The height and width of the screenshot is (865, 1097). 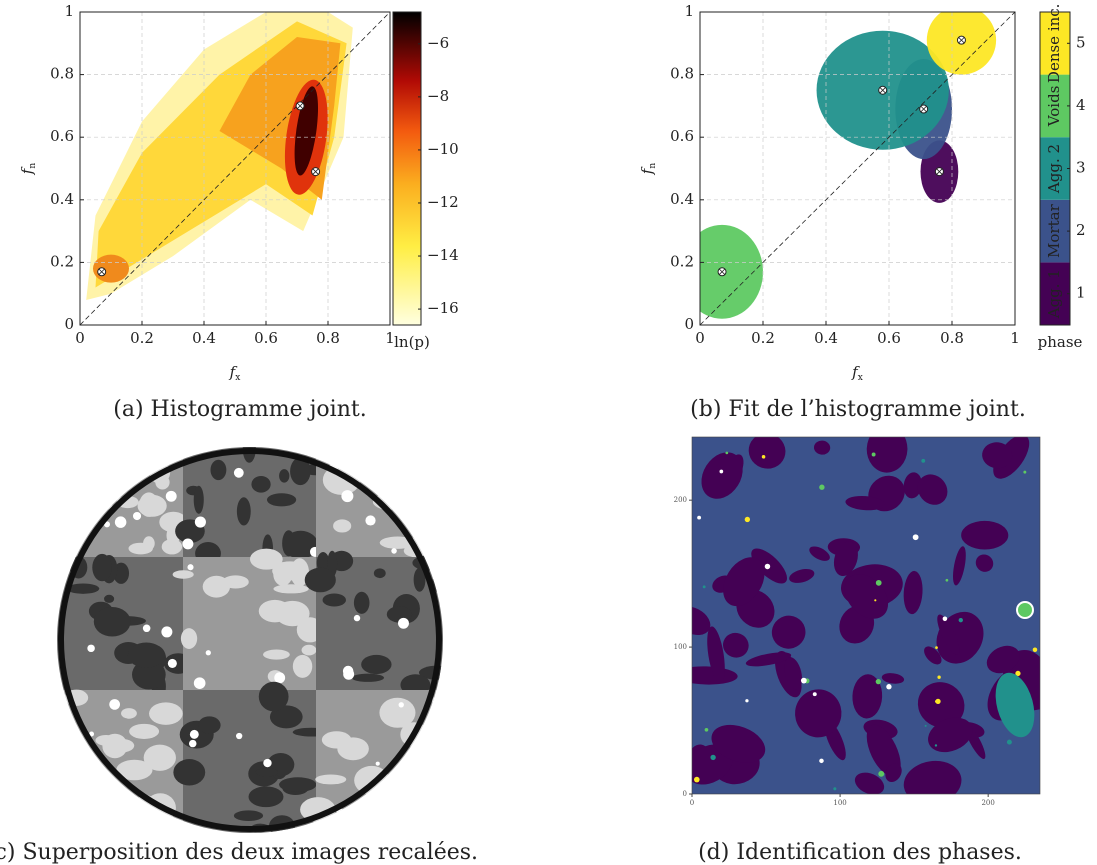 What do you see at coordinates (407, 168) in the screenshot?
I see `colorbar` at bounding box center [407, 168].